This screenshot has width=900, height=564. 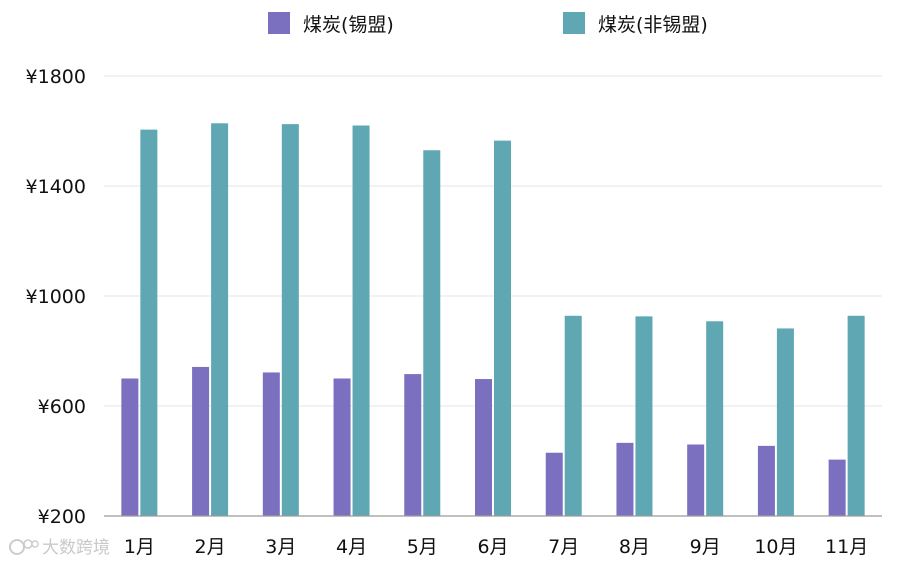 I want to click on x-tick-label: 9月, so click(x=705, y=547).